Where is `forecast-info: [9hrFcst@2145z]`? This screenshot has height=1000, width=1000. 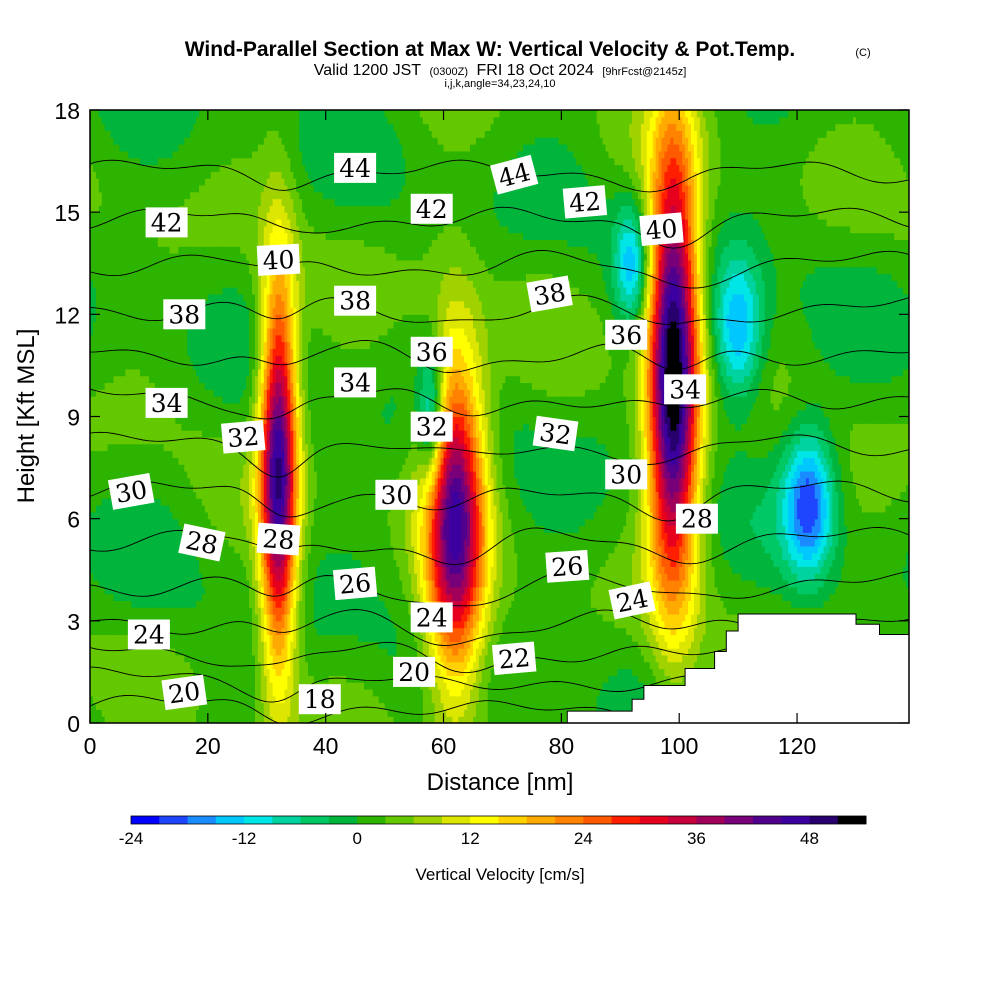 forecast-info: [9hrFcst@2145z] is located at coordinates (644, 72).